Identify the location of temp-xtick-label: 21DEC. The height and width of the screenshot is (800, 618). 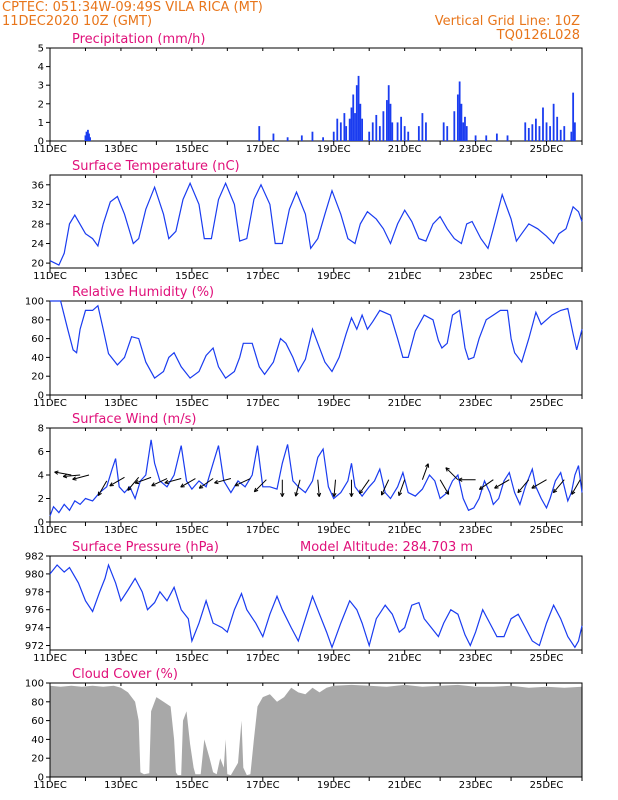
(405, 276).